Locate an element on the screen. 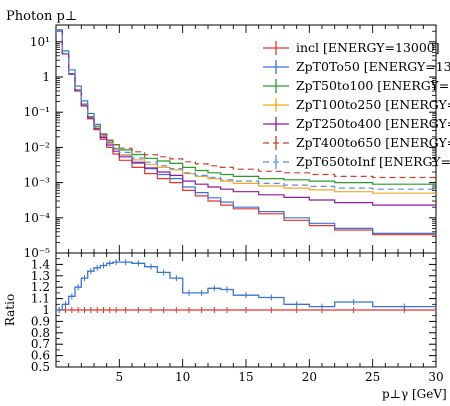 The height and width of the screenshot is (406, 450). x-axis-label: p⊥γ [GeV] is located at coordinates (414, 394).